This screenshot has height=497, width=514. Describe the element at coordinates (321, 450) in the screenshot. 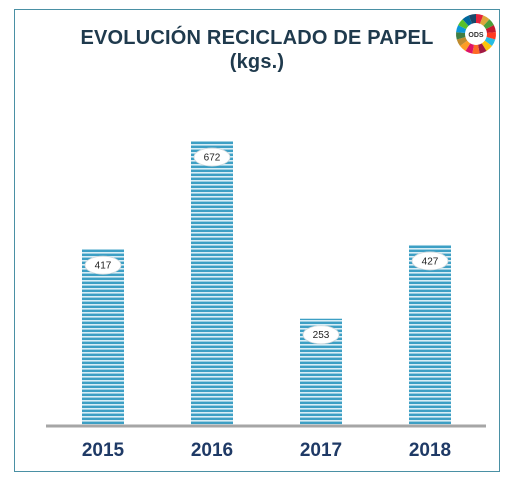

I see `x-tick-label-2017: 2017` at that location.